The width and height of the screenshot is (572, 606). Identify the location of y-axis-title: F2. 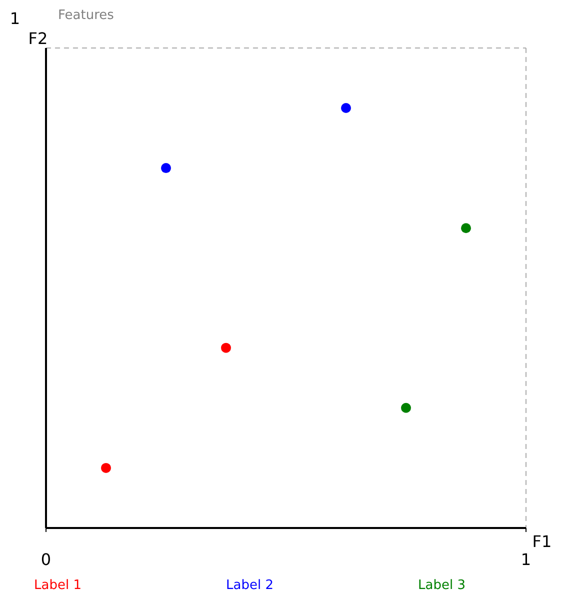
(38, 38).